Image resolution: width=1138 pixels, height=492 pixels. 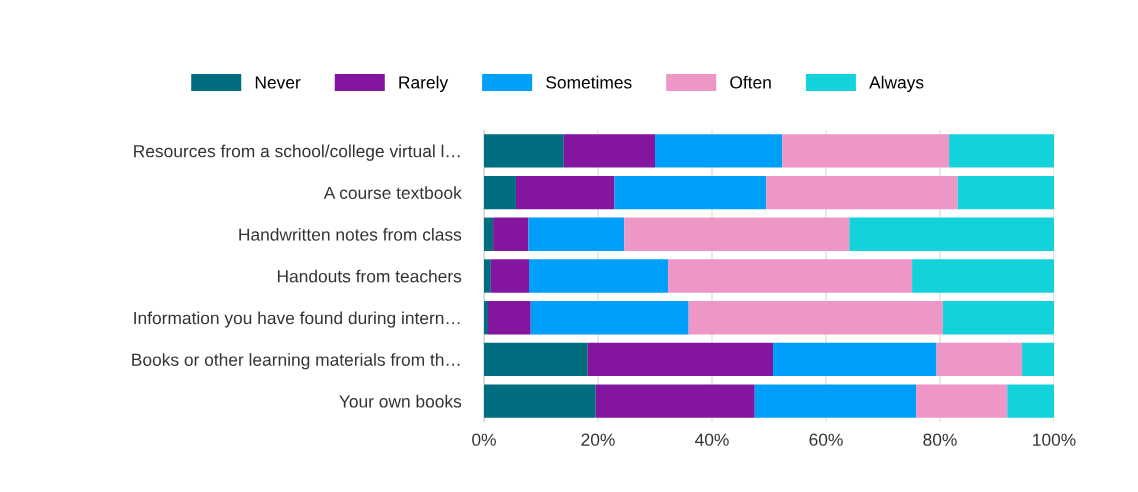 What do you see at coordinates (598, 439) in the screenshot?
I see `x-tick-label: 20%` at bounding box center [598, 439].